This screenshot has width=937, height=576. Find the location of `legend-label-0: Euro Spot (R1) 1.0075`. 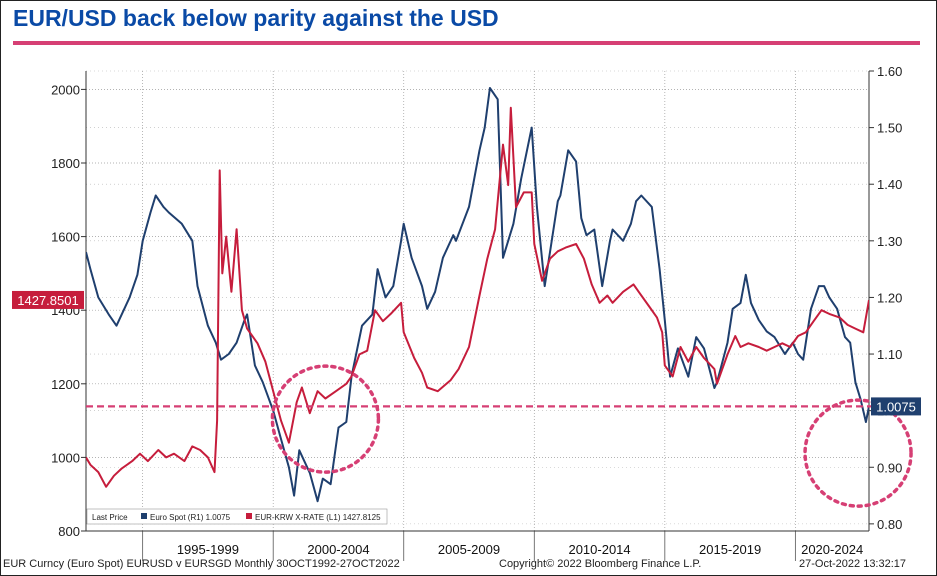

legend-label-0: Euro Spot (R1) 1.0075 is located at coordinates (190, 517).